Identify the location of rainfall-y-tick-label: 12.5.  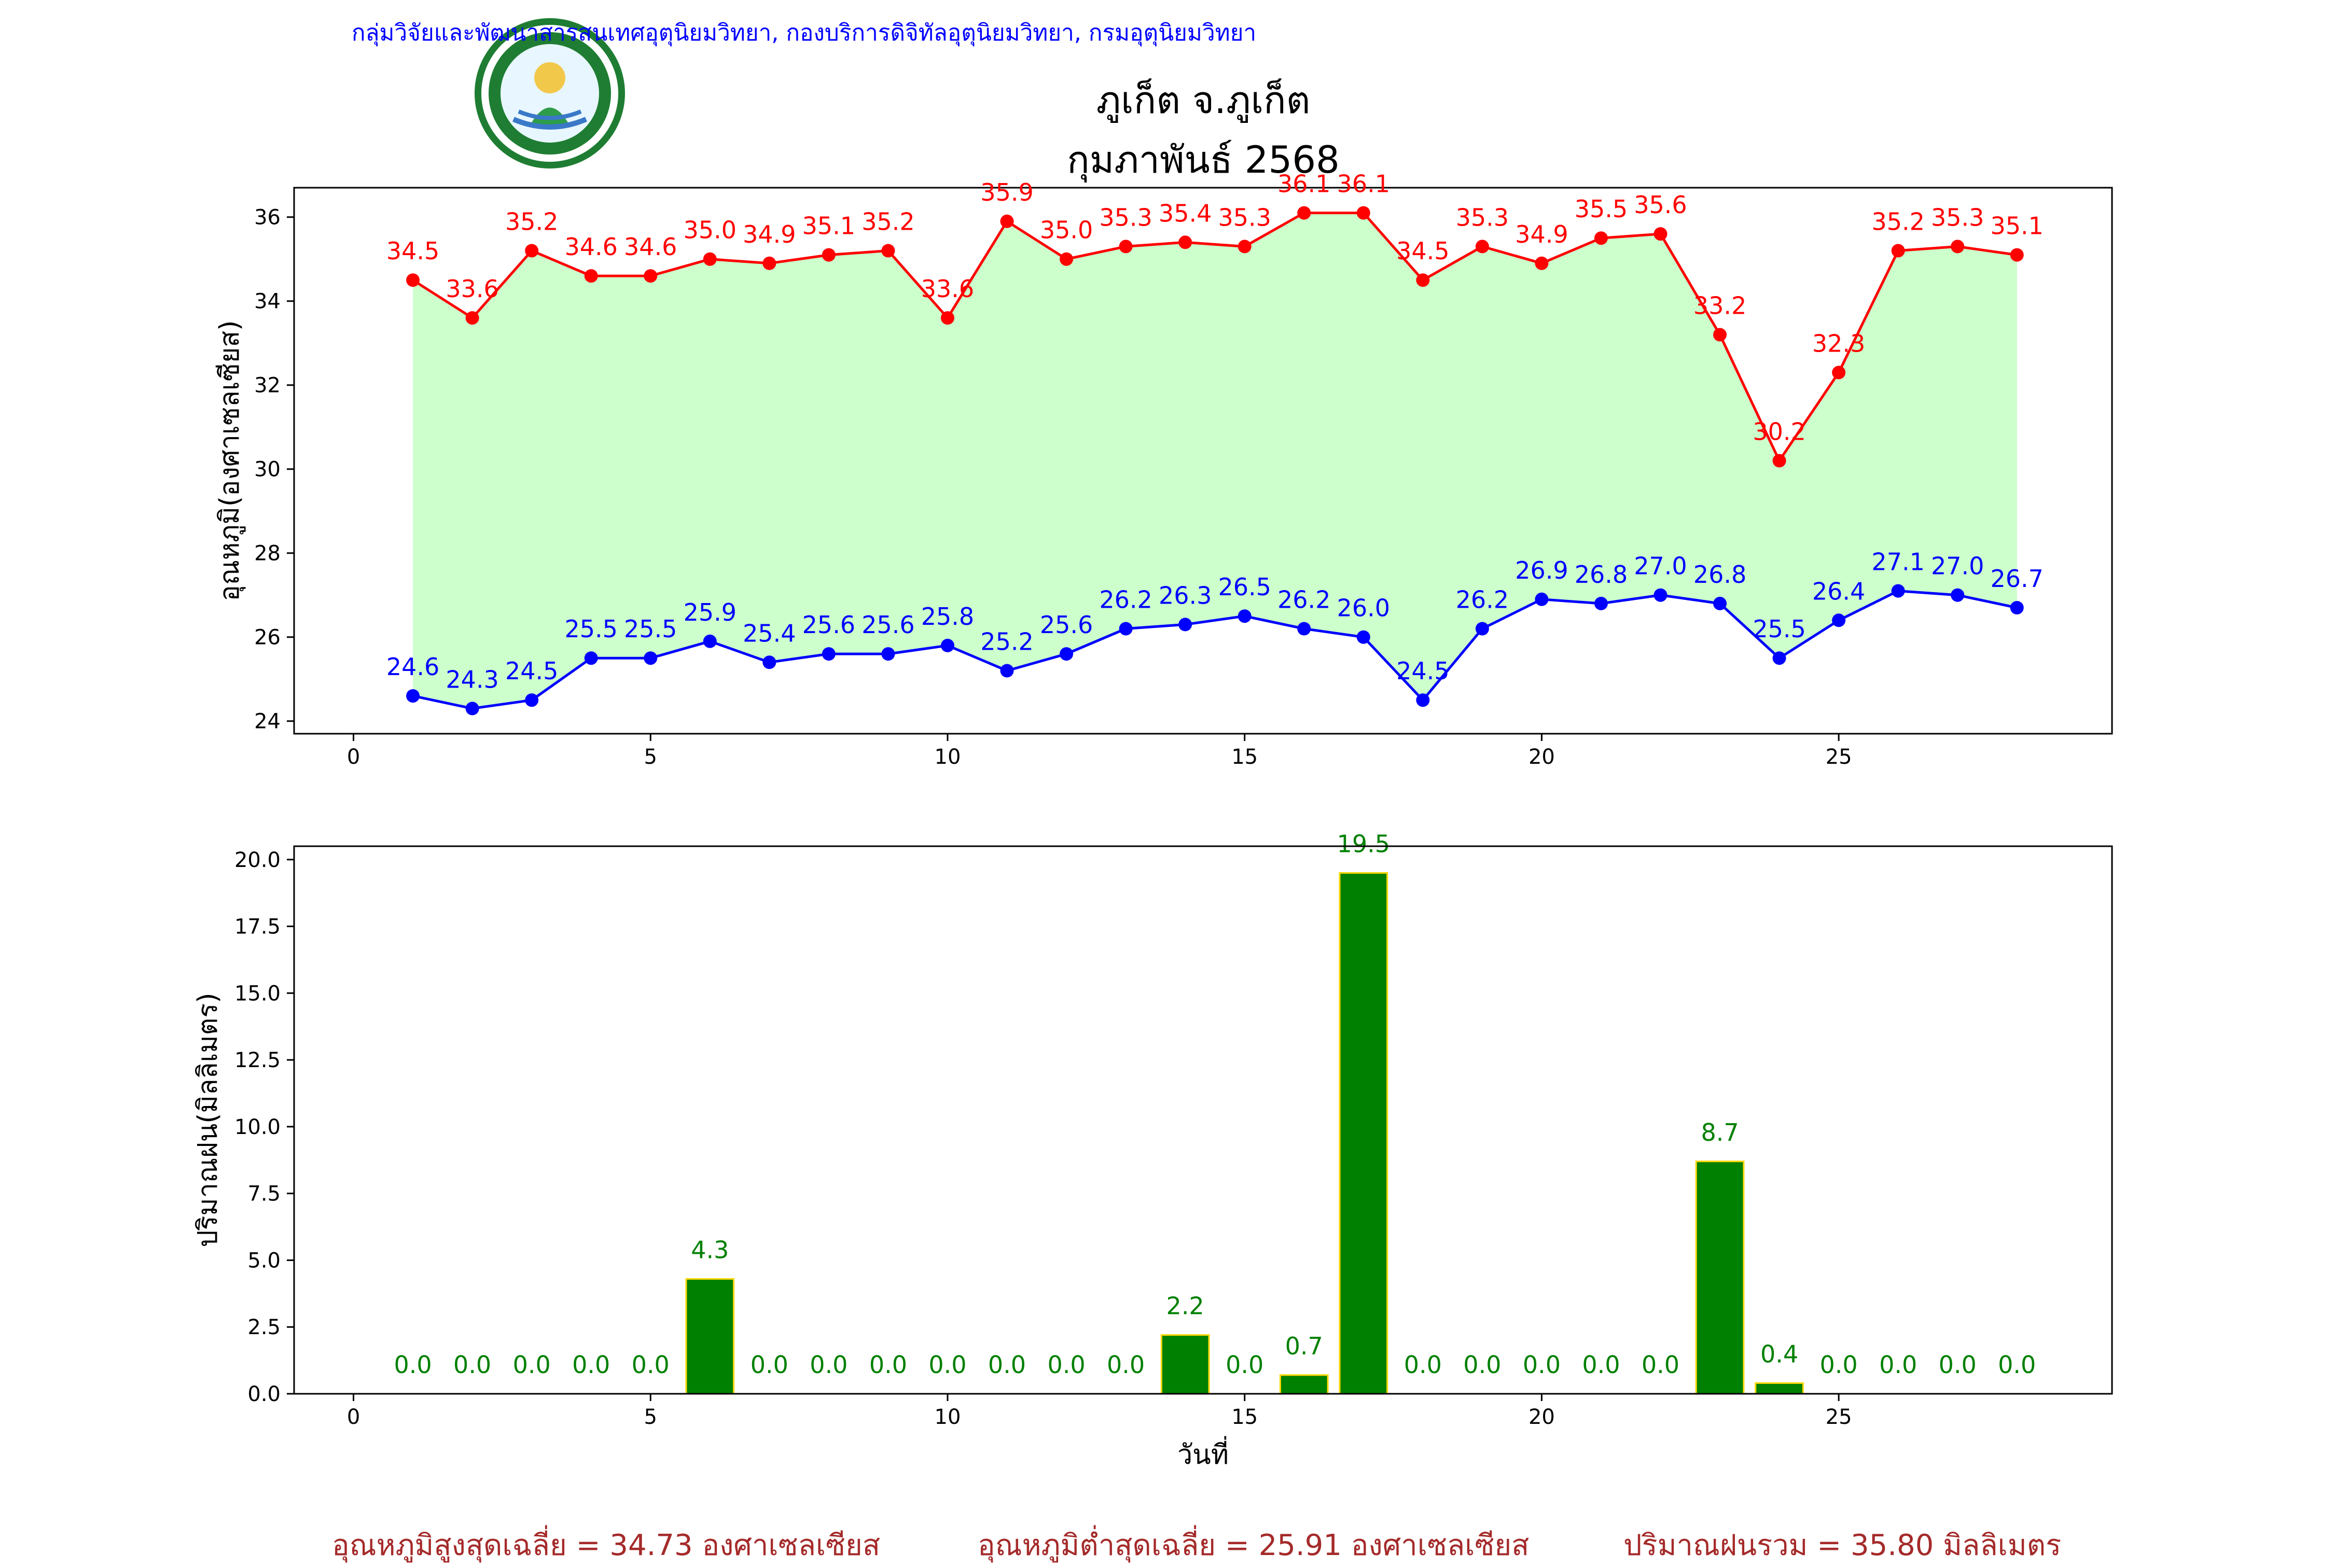
(257, 1060).